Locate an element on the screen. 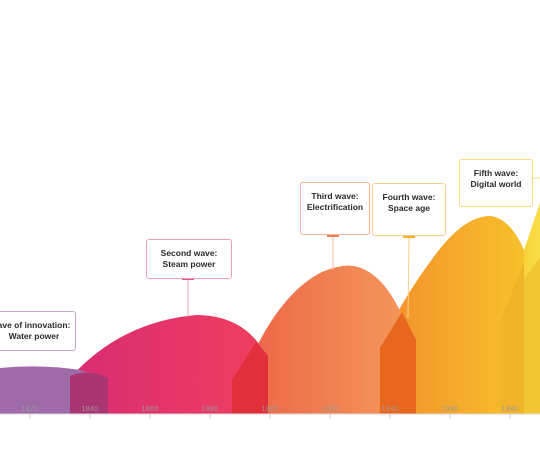  axis-ticks: 1820 1840 1860 1880 1900 1920 1940 1960 1980 is located at coordinates (270, 412).